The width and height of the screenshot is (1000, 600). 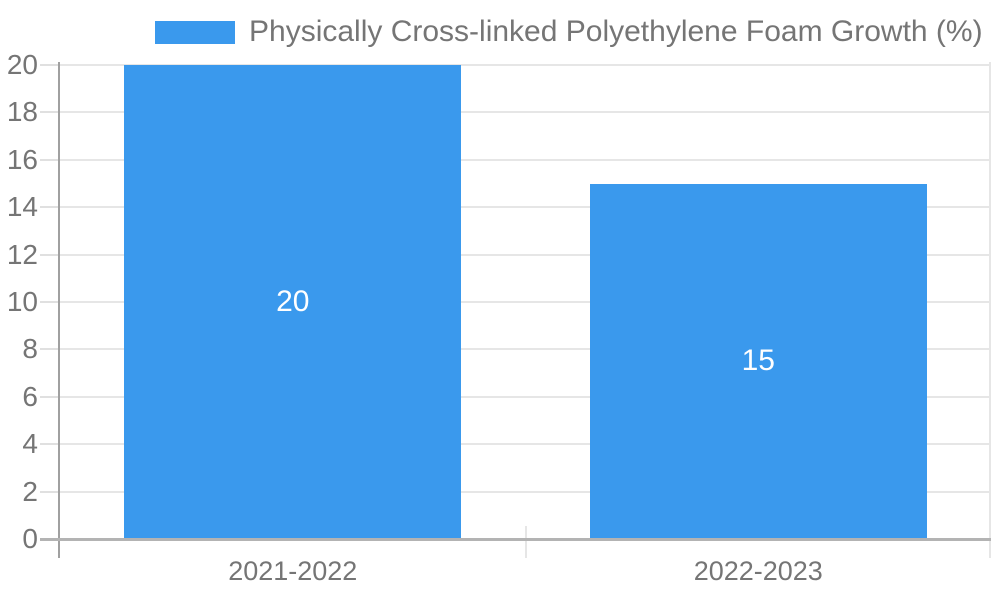 What do you see at coordinates (195, 32) in the screenshot?
I see `legend-swatch` at bounding box center [195, 32].